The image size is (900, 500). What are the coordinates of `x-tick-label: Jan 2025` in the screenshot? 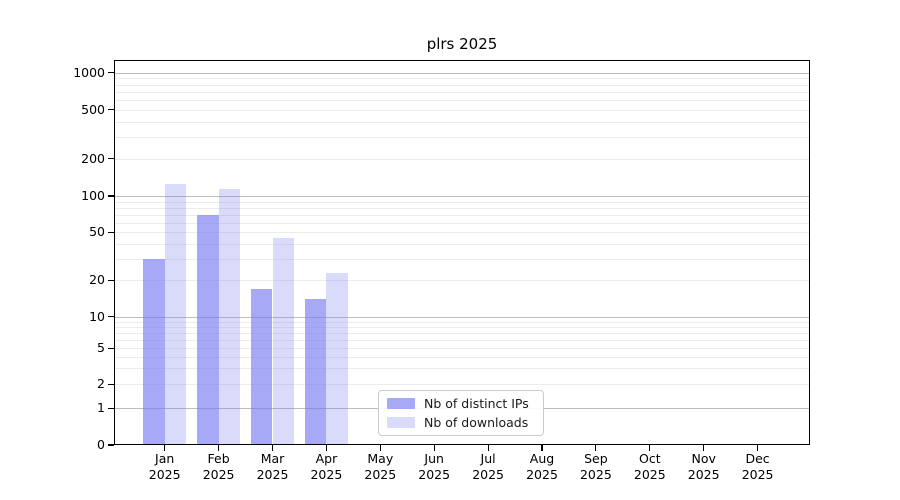 It's located at (165, 467).